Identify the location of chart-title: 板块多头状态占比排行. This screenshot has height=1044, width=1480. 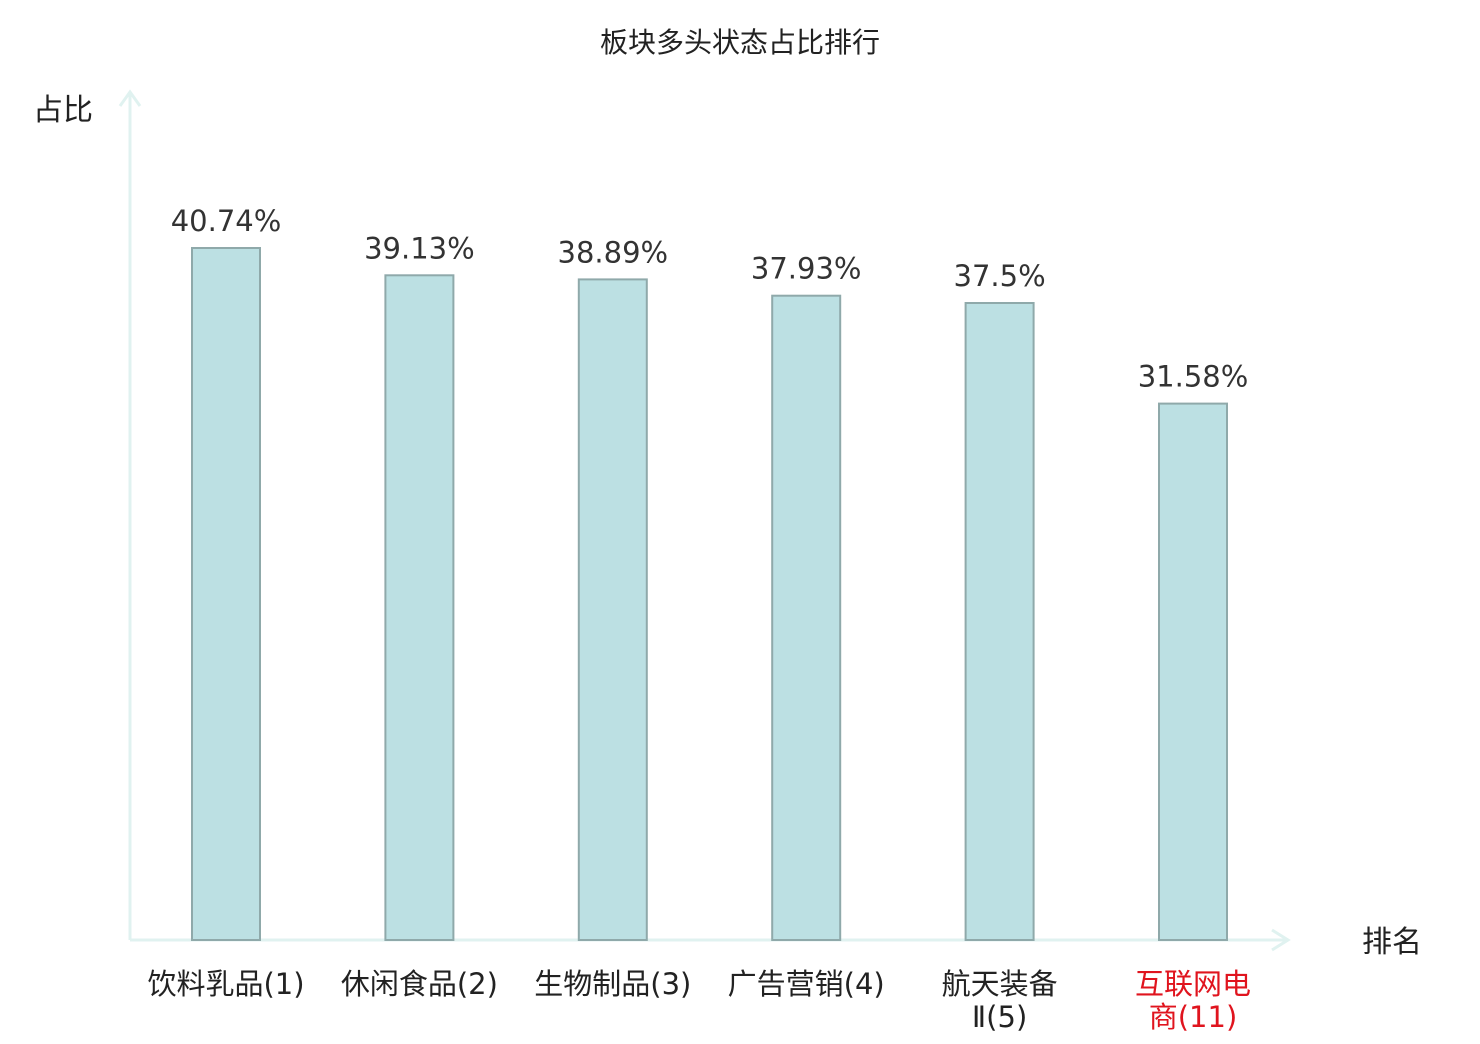
(740, 42).